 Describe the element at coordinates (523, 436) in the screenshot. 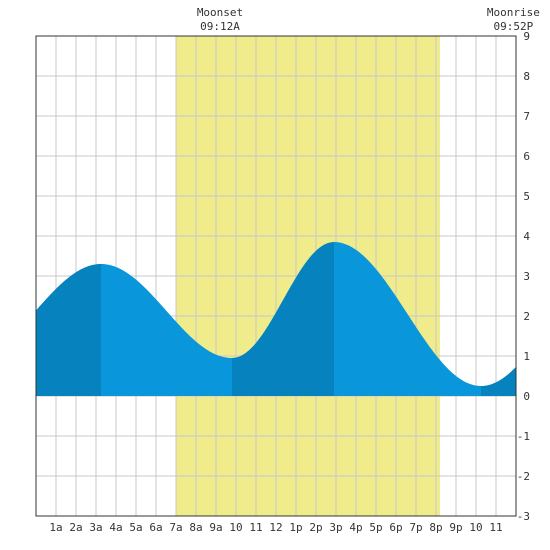

I see `y-tick-label: -1` at that location.